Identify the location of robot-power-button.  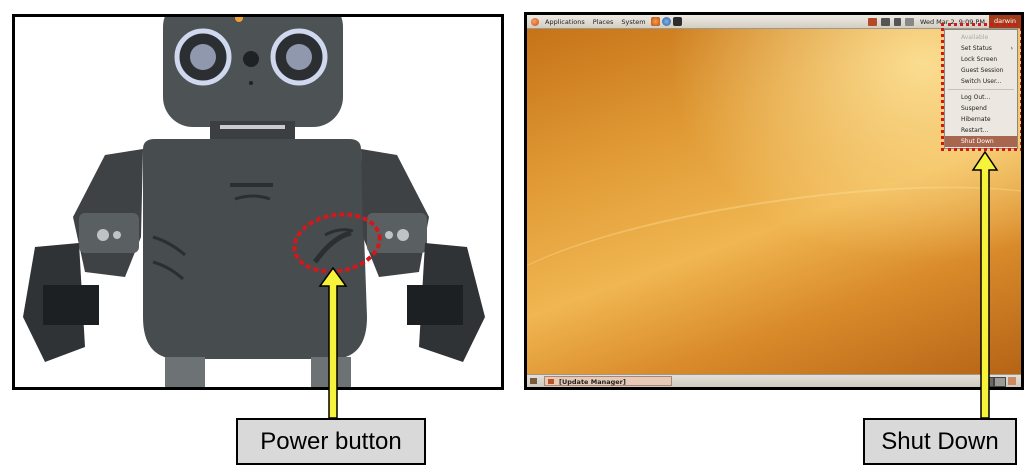
(332, 247).